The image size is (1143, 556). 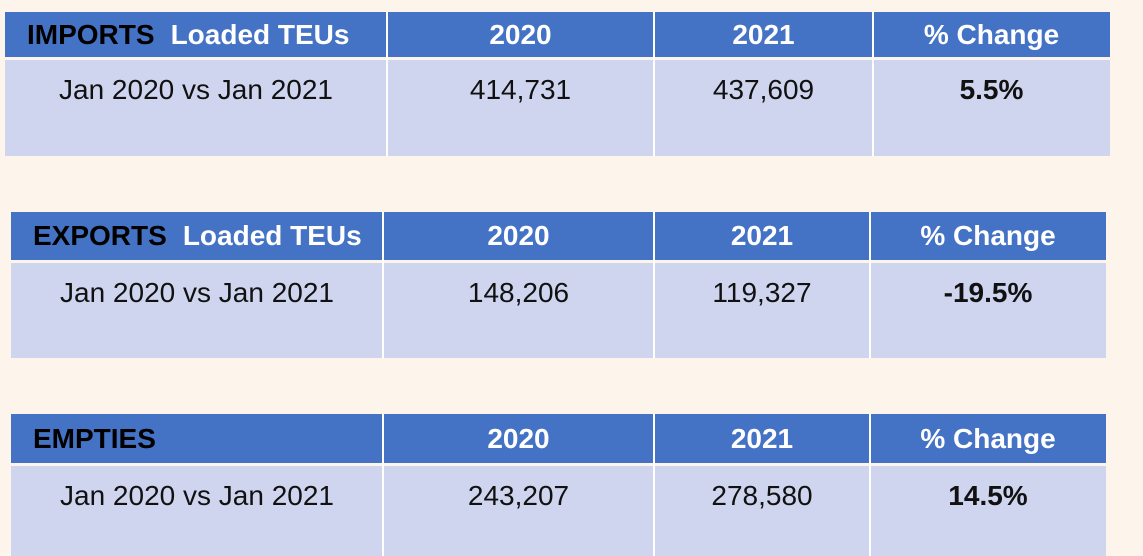 I want to click on header-cell: IMPORTS Loaded TEUs, so click(x=196, y=34).